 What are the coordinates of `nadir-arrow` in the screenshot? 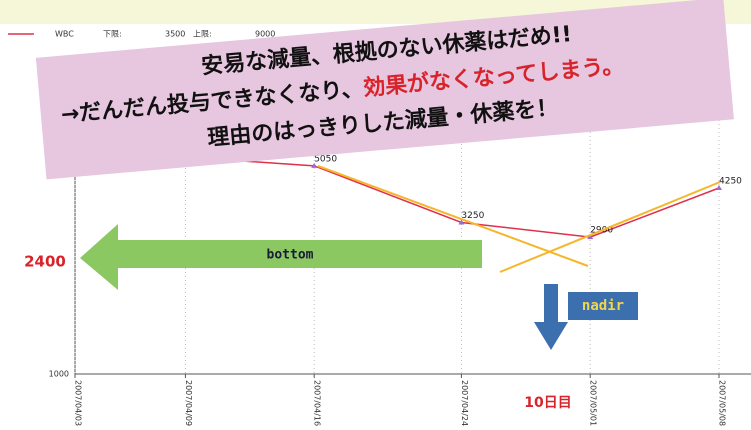 It's located at (551, 317).